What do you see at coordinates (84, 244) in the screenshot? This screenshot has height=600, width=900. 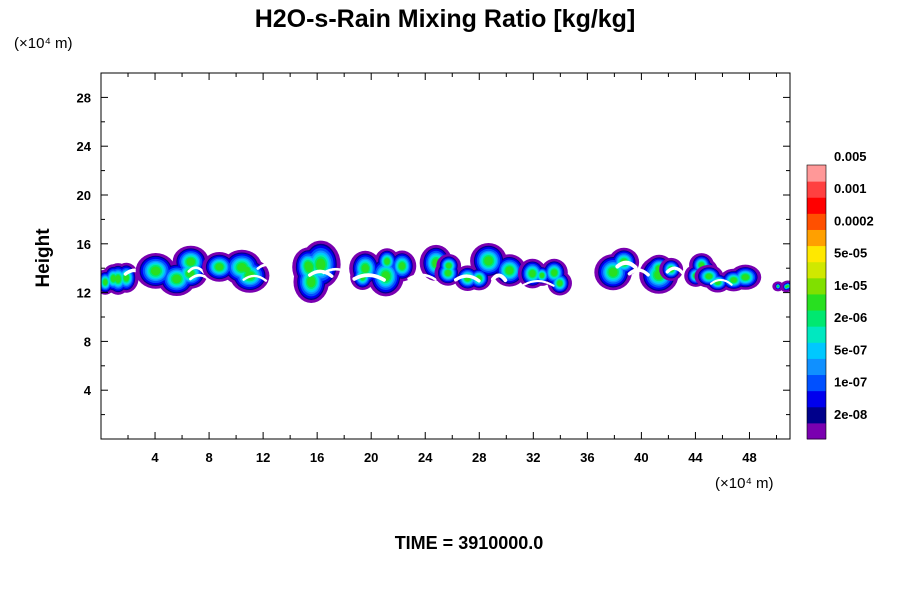 I see `y-tick-label: 16` at bounding box center [84, 244].